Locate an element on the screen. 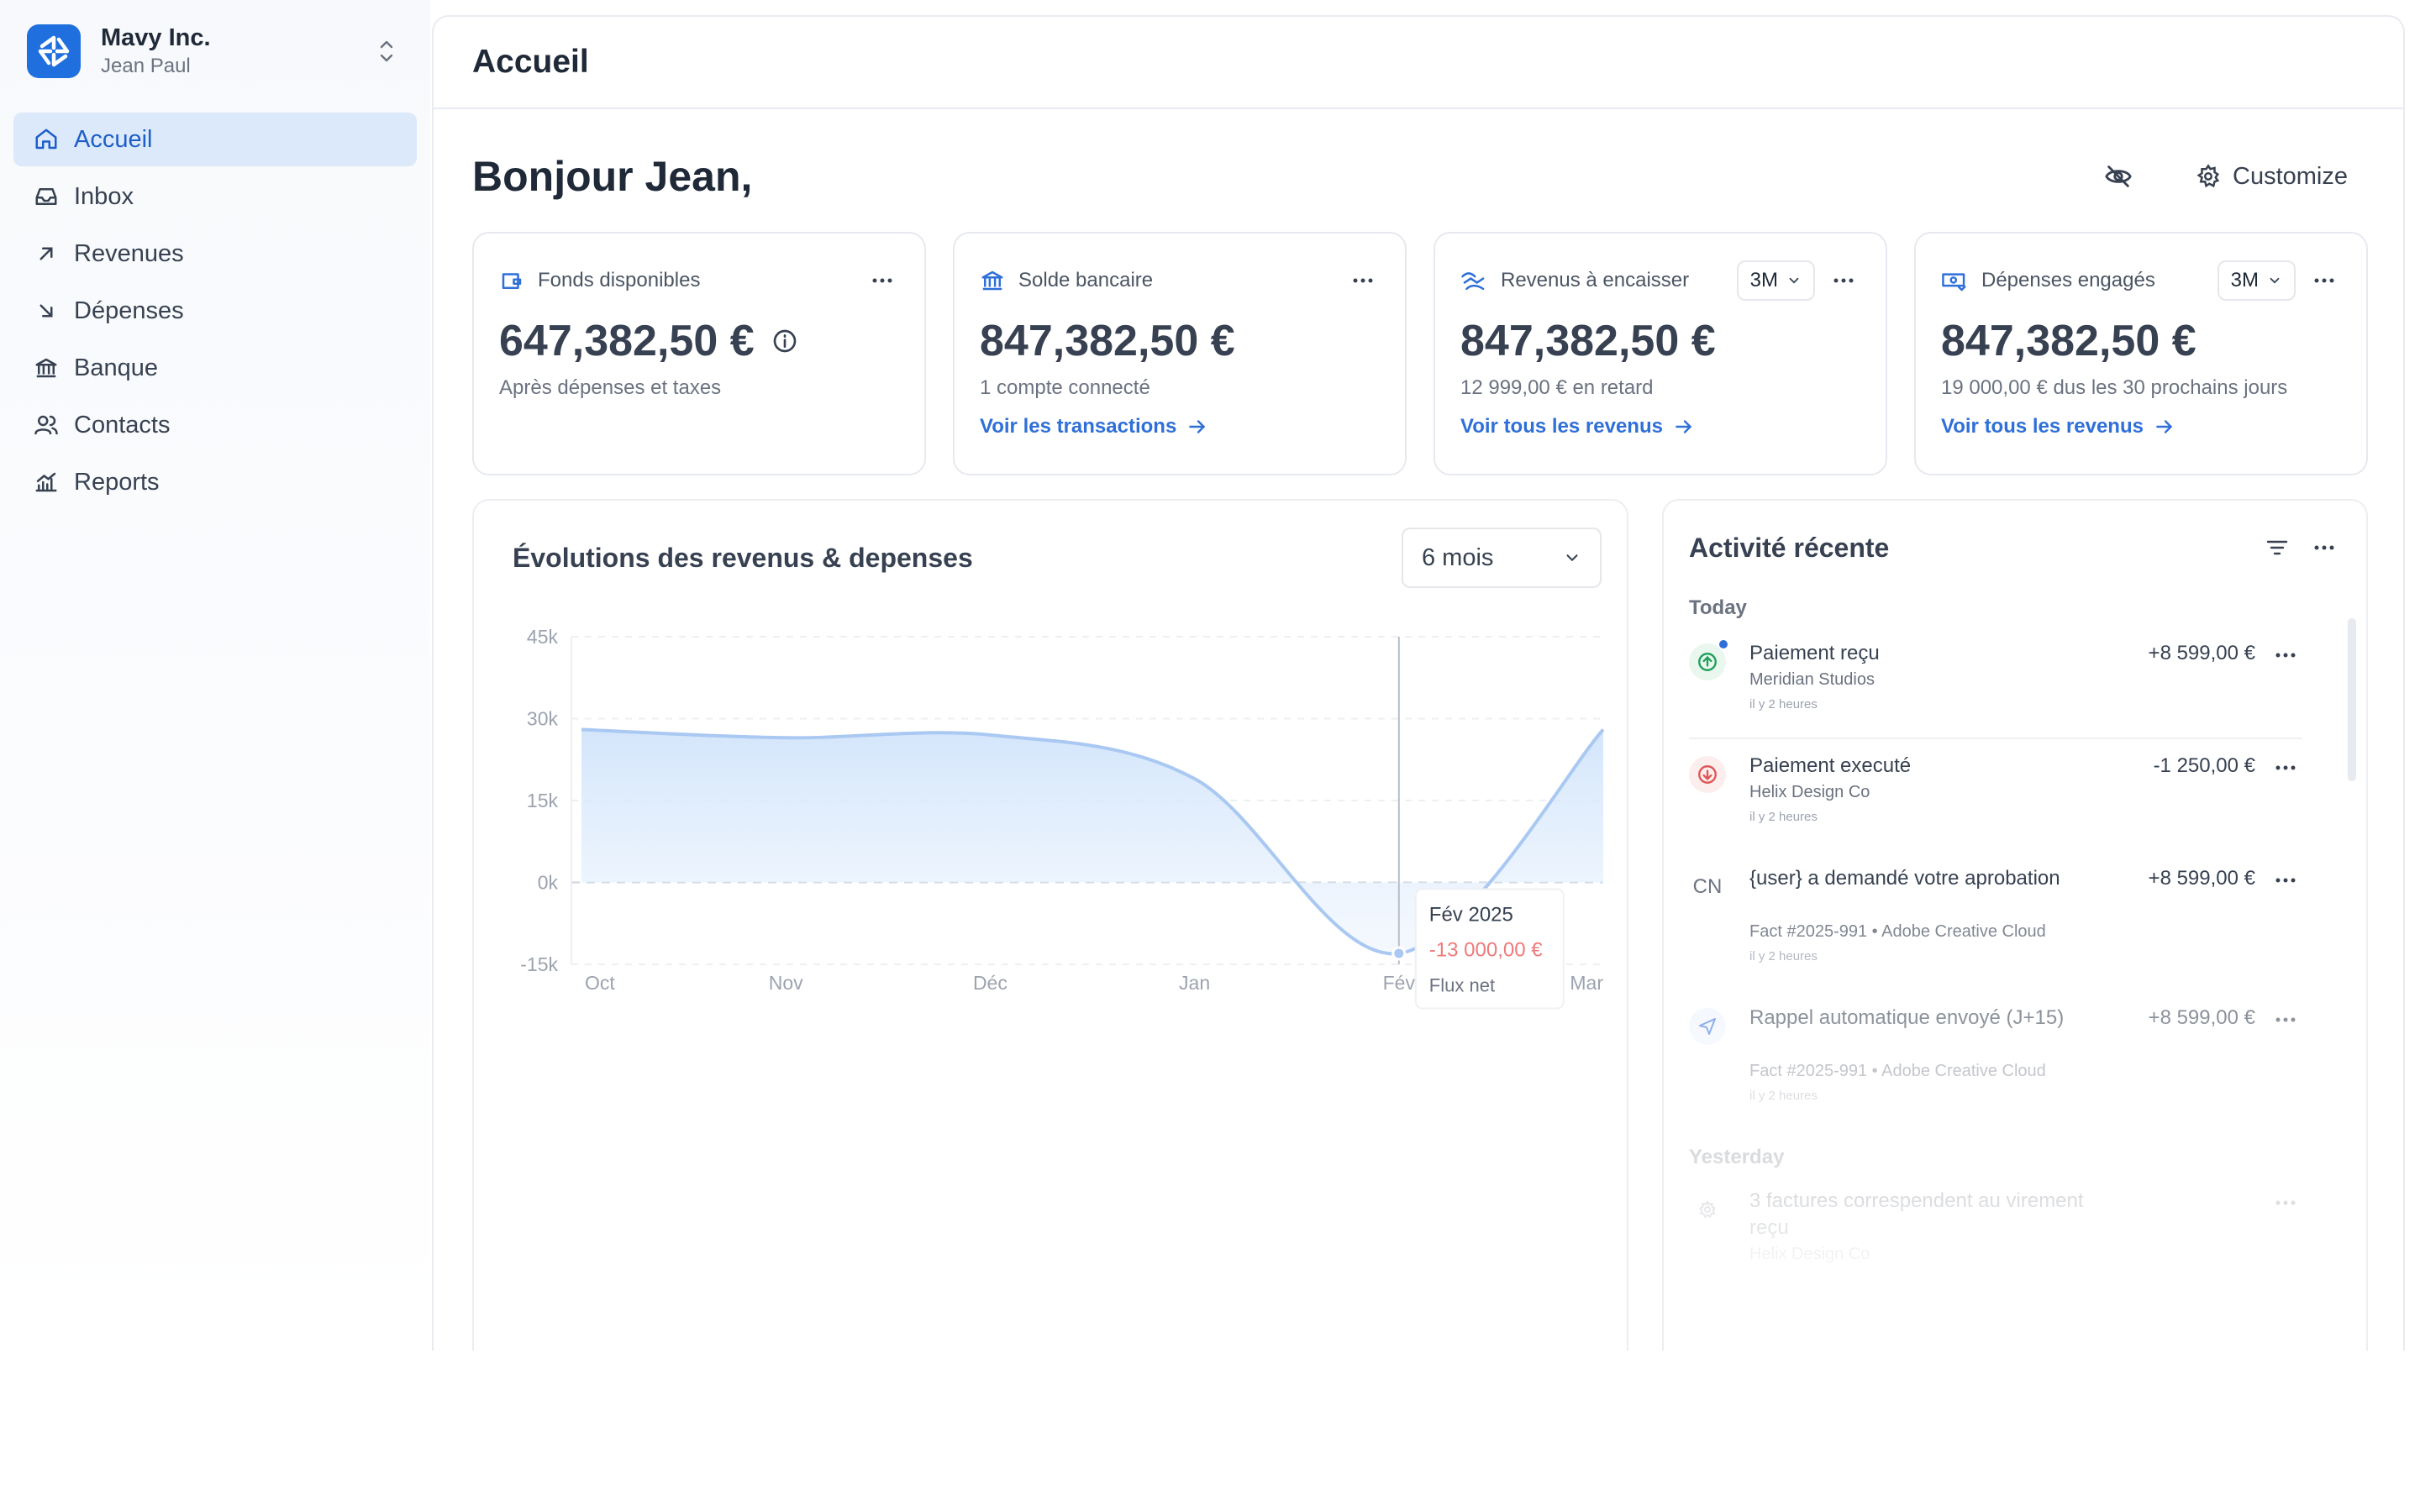  eye-off-icon is located at coordinates (2118, 176).